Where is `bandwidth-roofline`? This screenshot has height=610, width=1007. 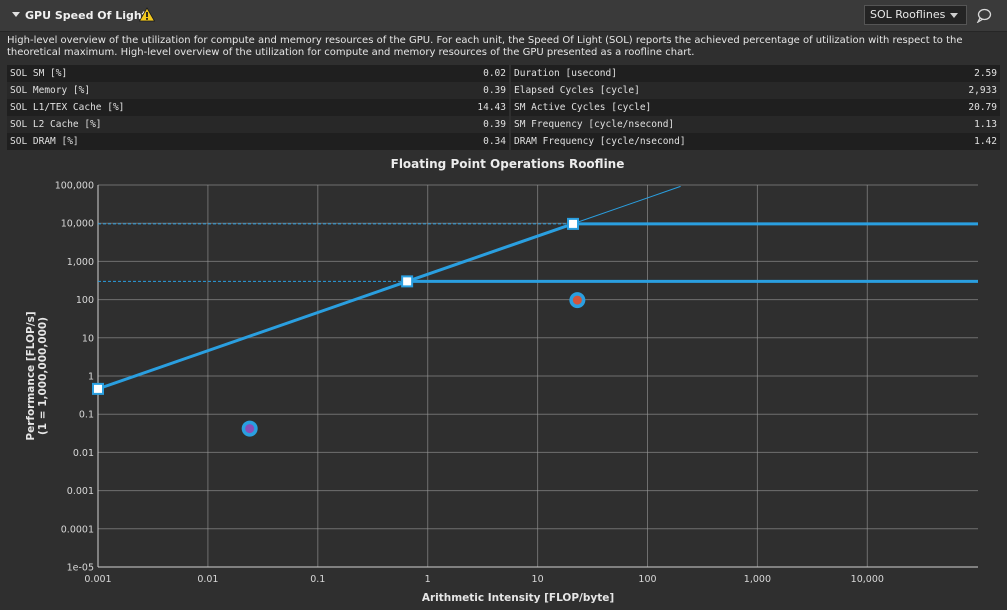 bandwidth-roofline is located at coordinates (335, 306).